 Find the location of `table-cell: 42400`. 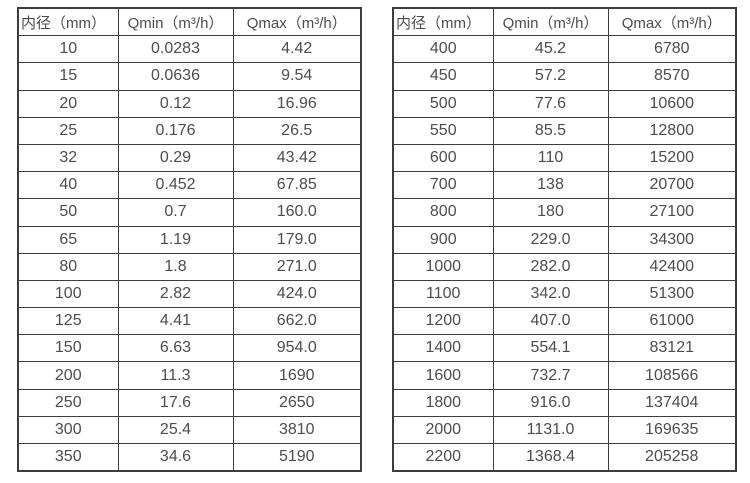

table-cell: 42400 is located at coordinates (672, 266).